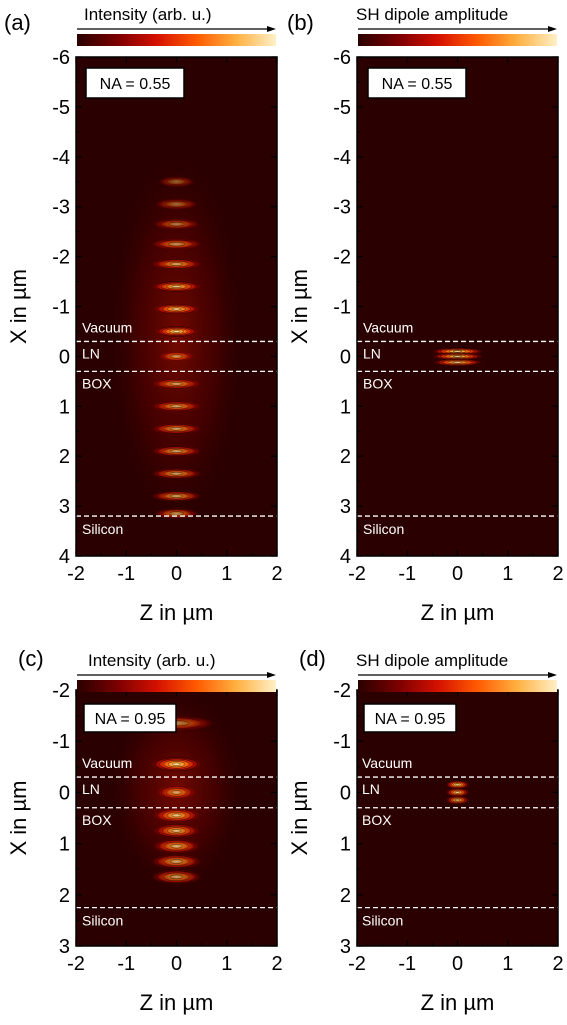 This screenshot has height=1025, width=567. Describe the element at coordinates (342, 158) in the screenshot. I see `y-tick-label: -4` at that location.